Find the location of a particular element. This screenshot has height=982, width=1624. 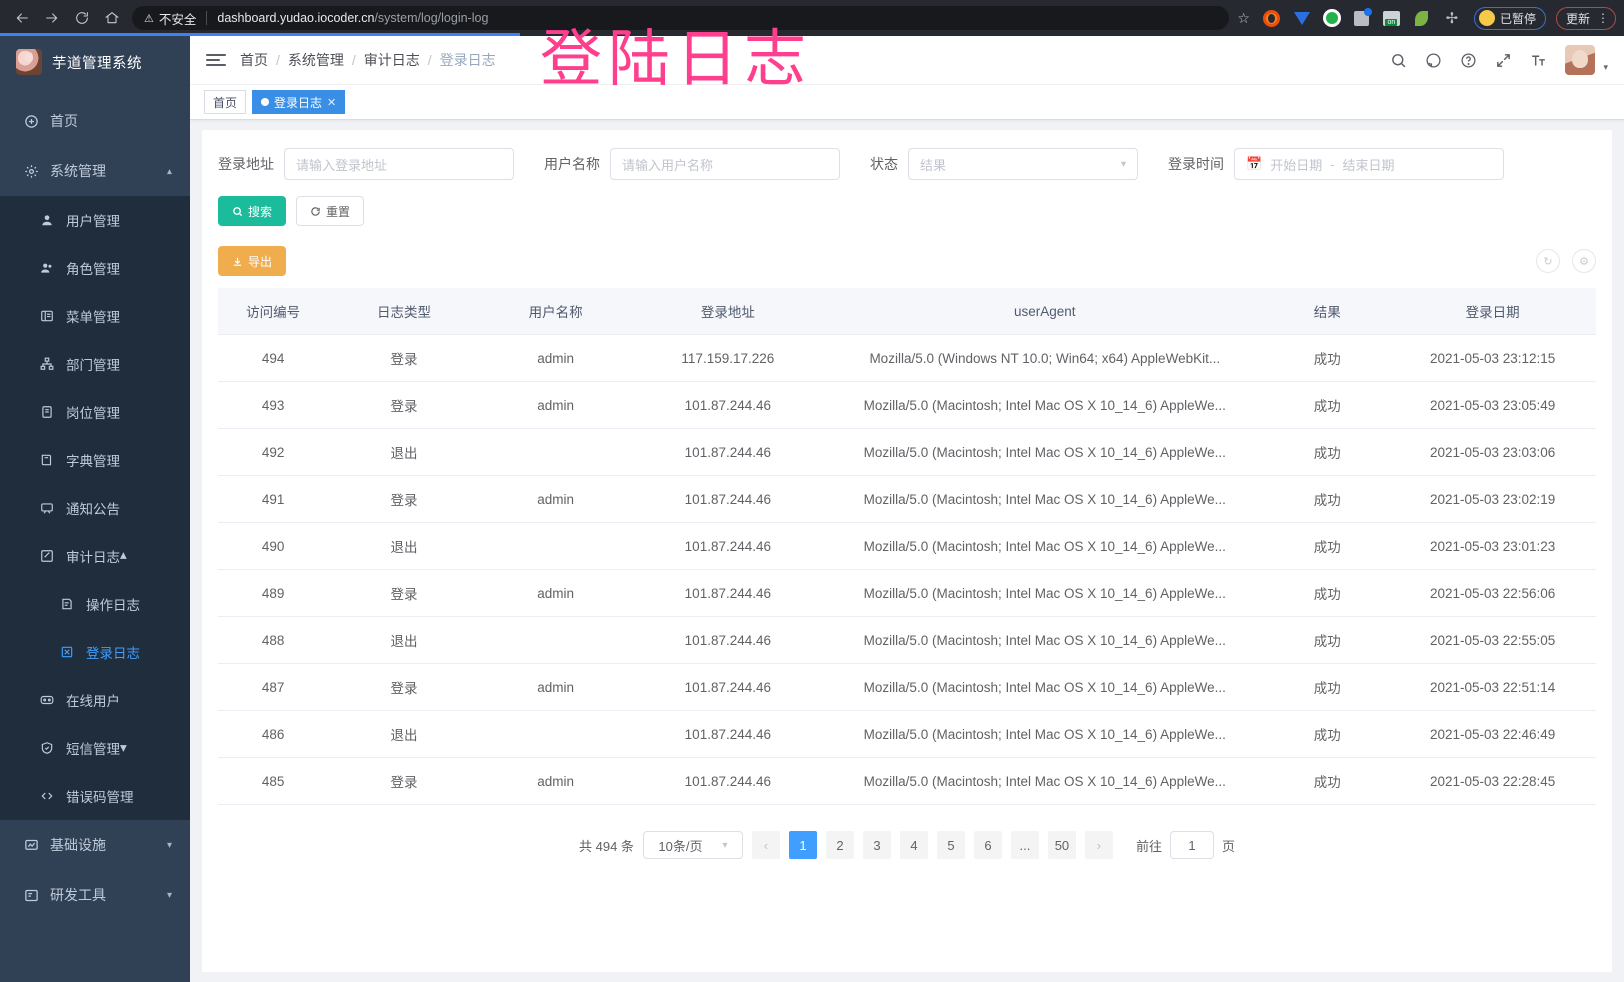

sidebar-item-operation-log: 操作日志 is located at coordinates (123, 604).